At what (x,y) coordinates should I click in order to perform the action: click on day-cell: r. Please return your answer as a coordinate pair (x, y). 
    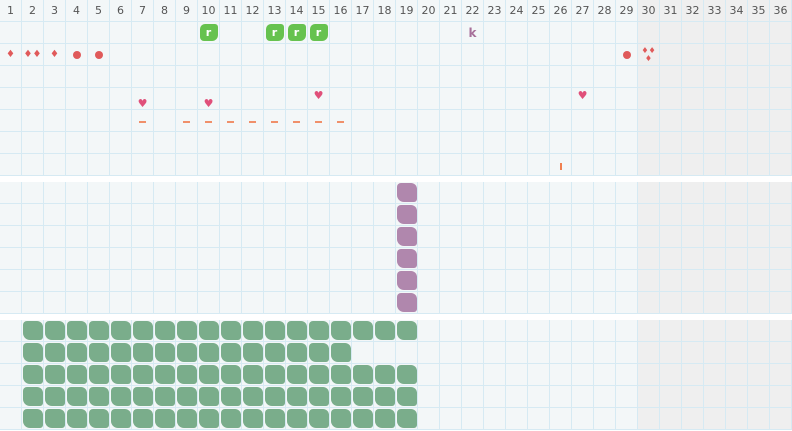
    Looking at the image, I should click on (209, 33).